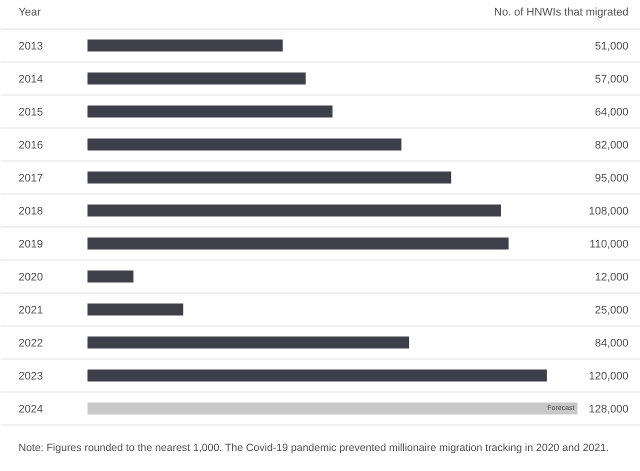 The image size is (640, 471). I want to click on y-tick-label: 2017, so click(30, 178).